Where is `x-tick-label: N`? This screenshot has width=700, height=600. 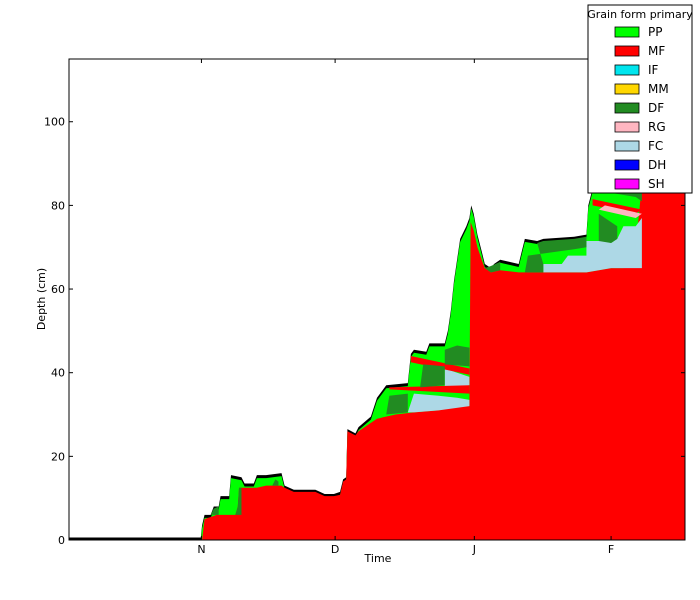
x-tick-label: N is located at coordinates (201, 549).